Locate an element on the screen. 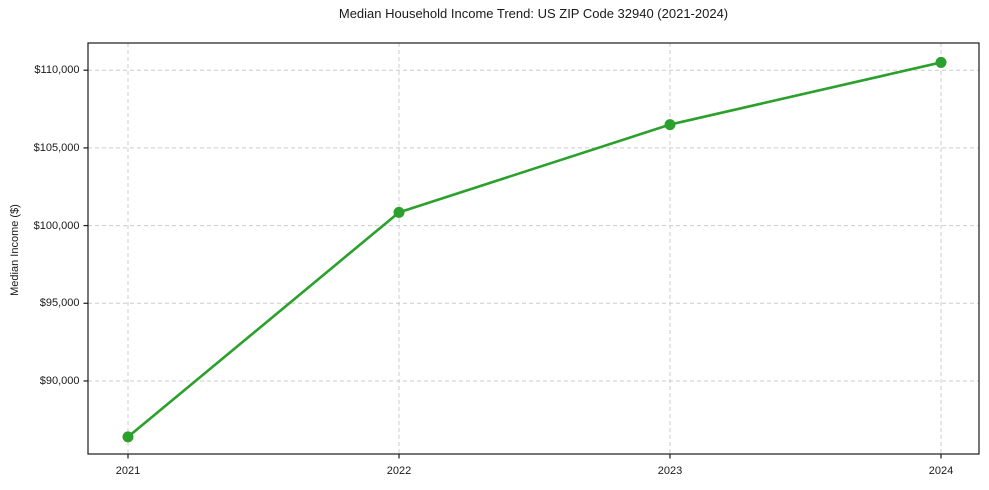 The width and height of the screenshot is (989, 490). y-tick-label: $100,000 is located at coordinates (56, 225).